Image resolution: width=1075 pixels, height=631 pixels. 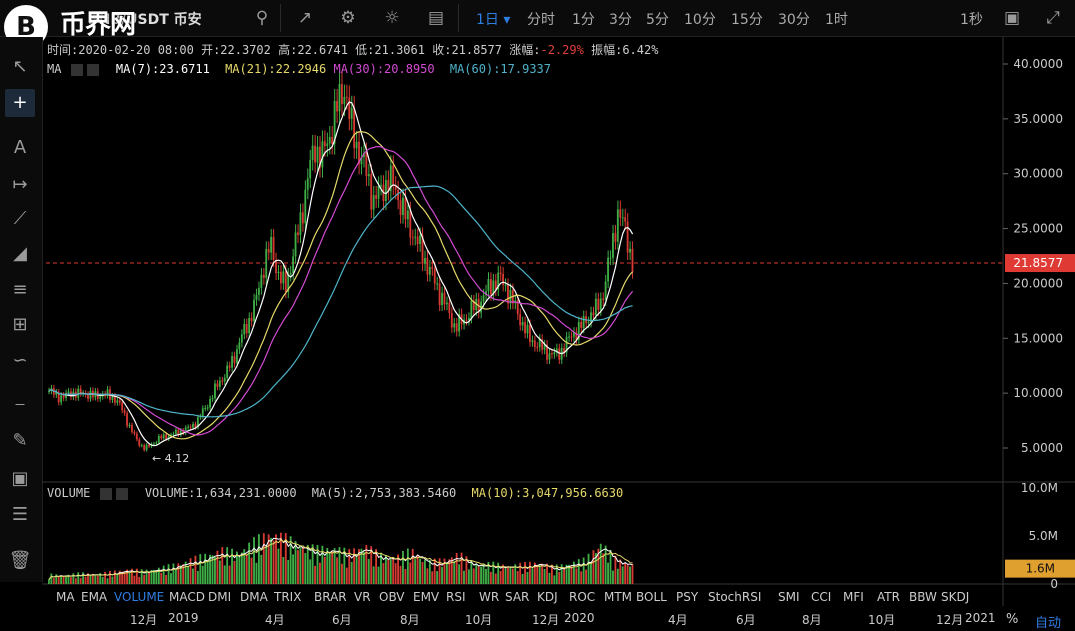 What do you see at coordinates (583, 20) in the screenshot?
I see `interval-1m: 1分` at bounding box center [583, 20].